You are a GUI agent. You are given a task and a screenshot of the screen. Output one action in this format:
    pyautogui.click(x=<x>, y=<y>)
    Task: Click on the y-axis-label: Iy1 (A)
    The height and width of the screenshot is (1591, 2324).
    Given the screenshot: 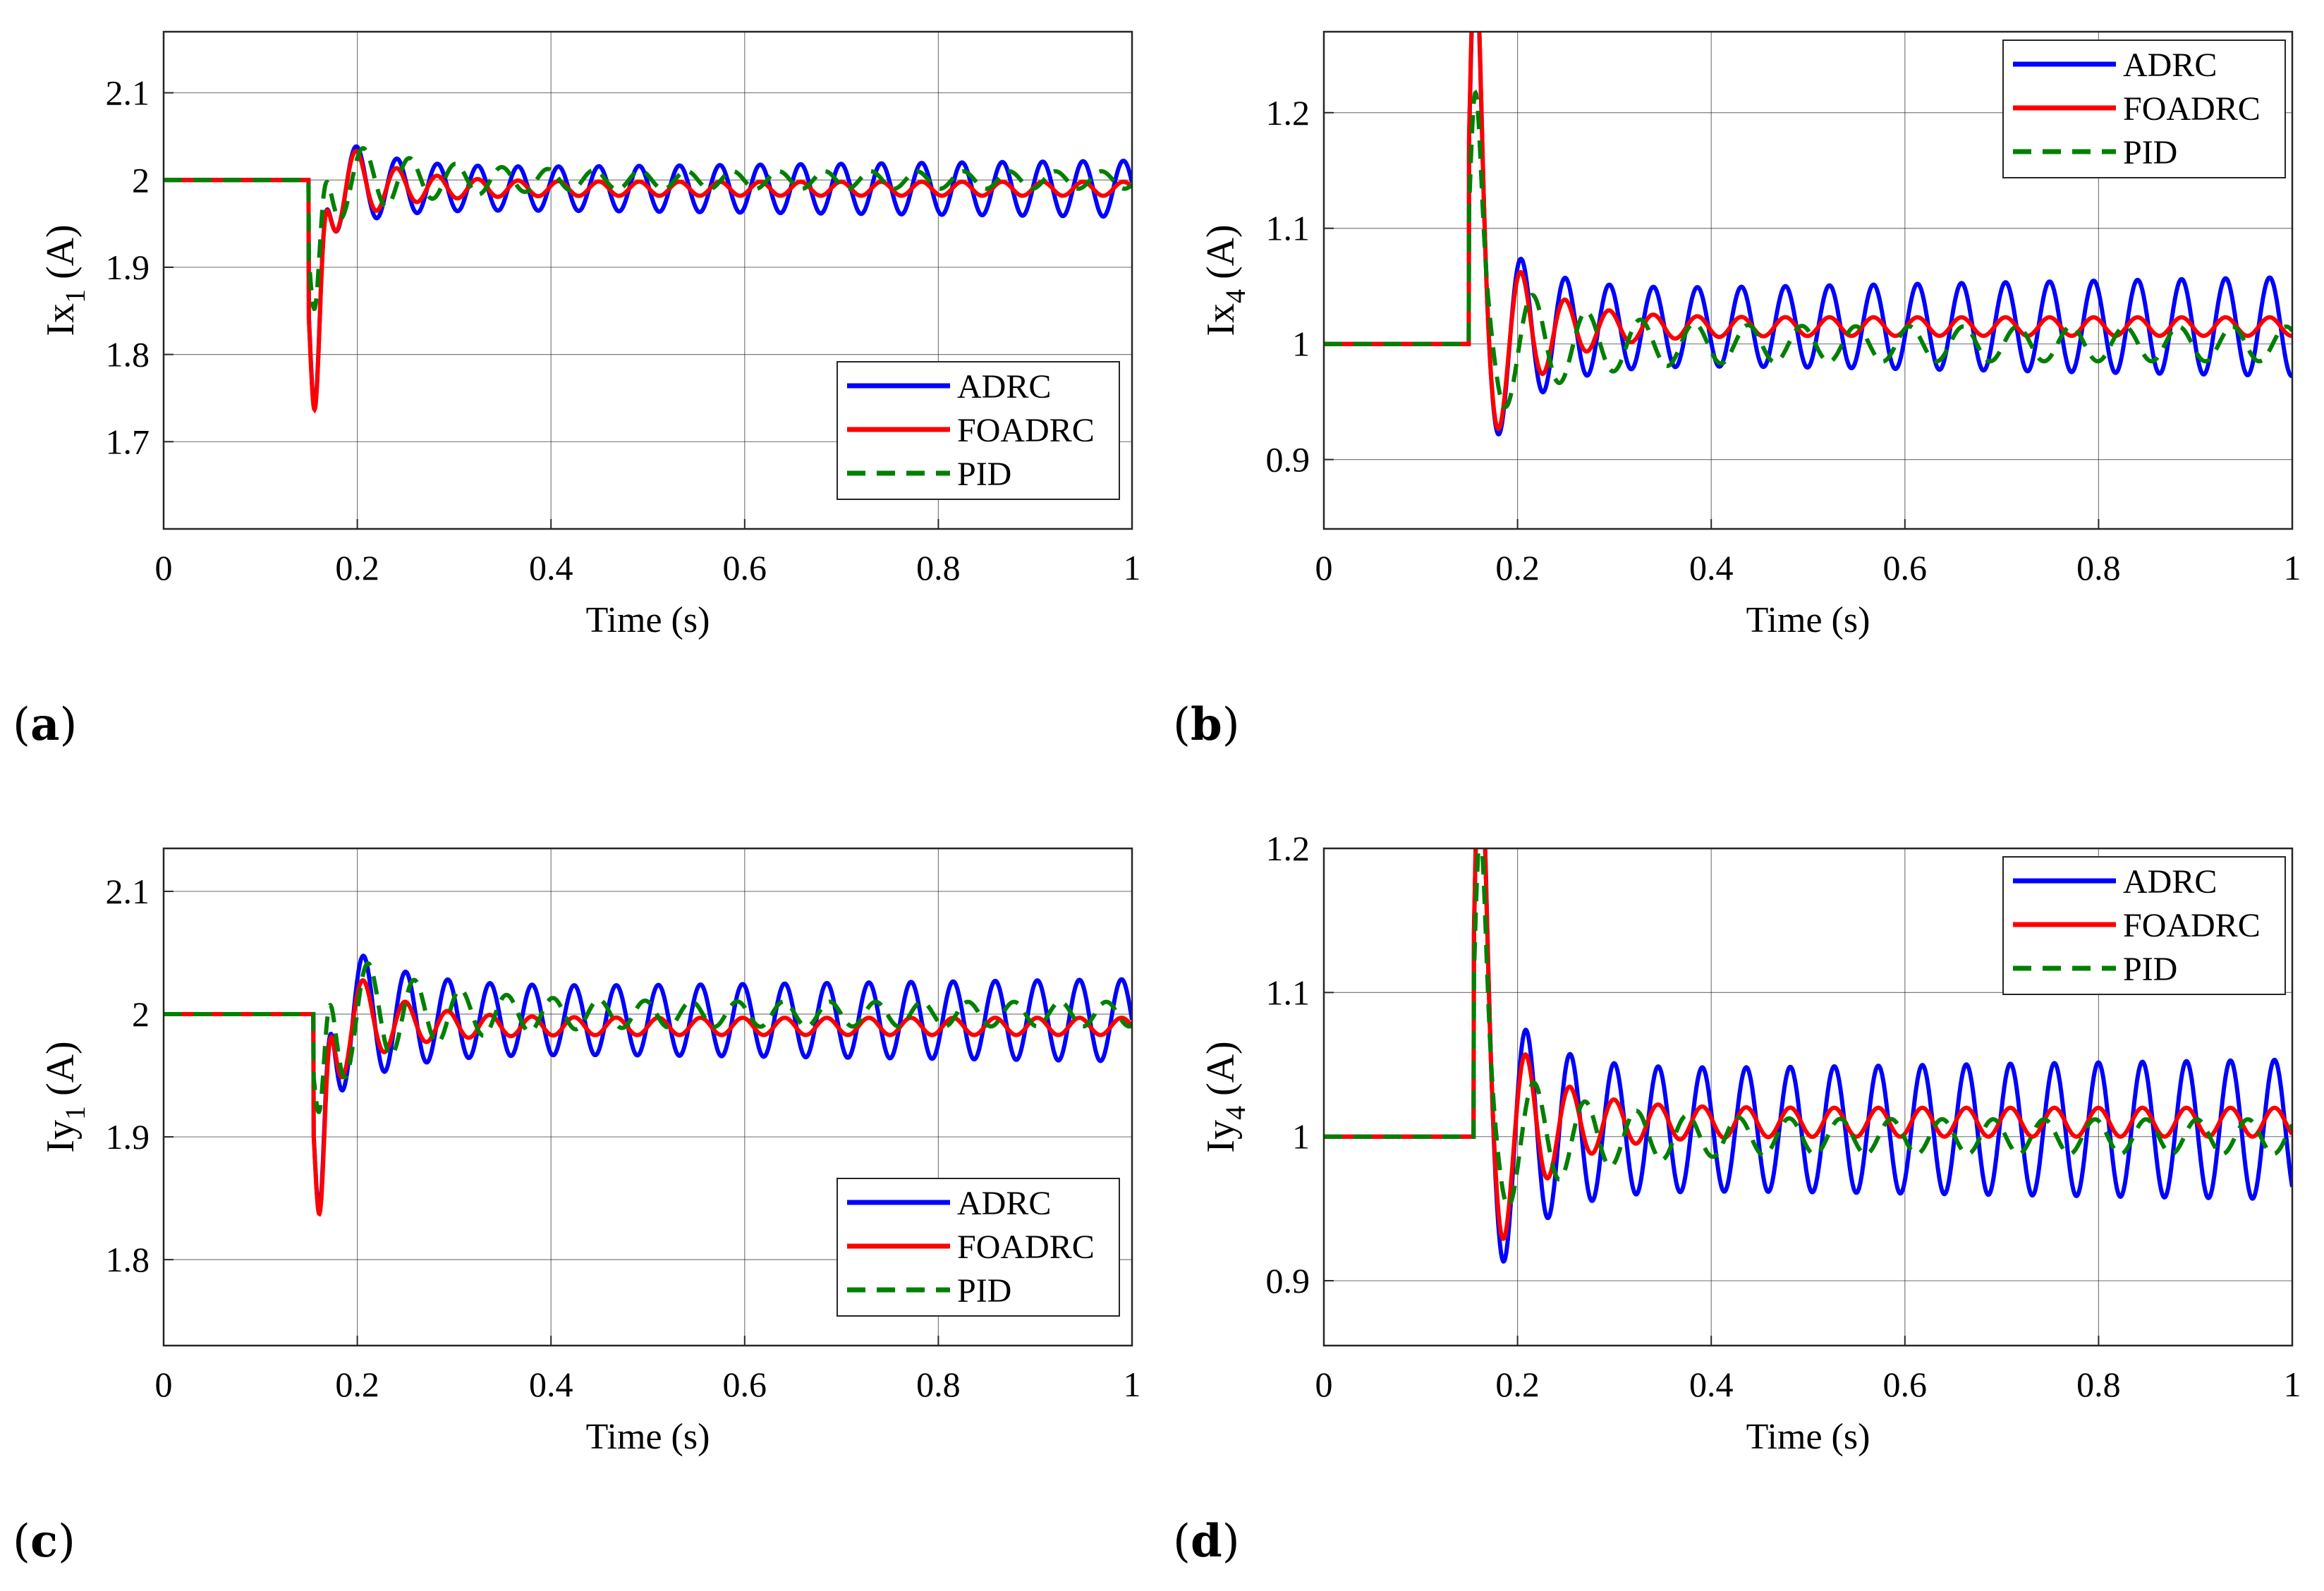 What is the action you would take?
    pyautogui.click(x=65, y=1096)
    